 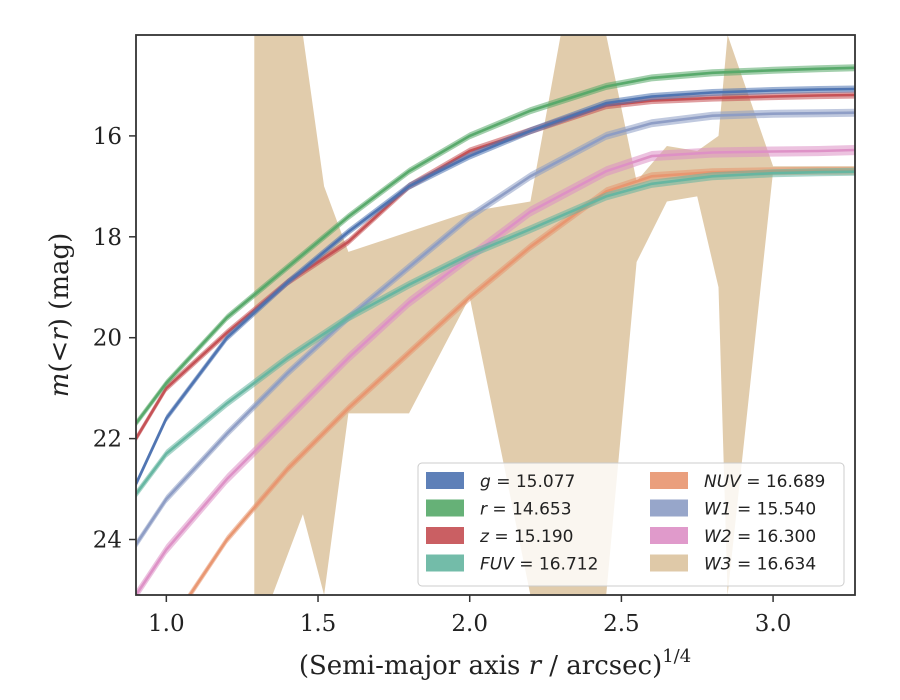 What do you see at coordinates (107, 238) in the screenshot?
I see `y-tick-label: 18` at bounding box center [107, 238].